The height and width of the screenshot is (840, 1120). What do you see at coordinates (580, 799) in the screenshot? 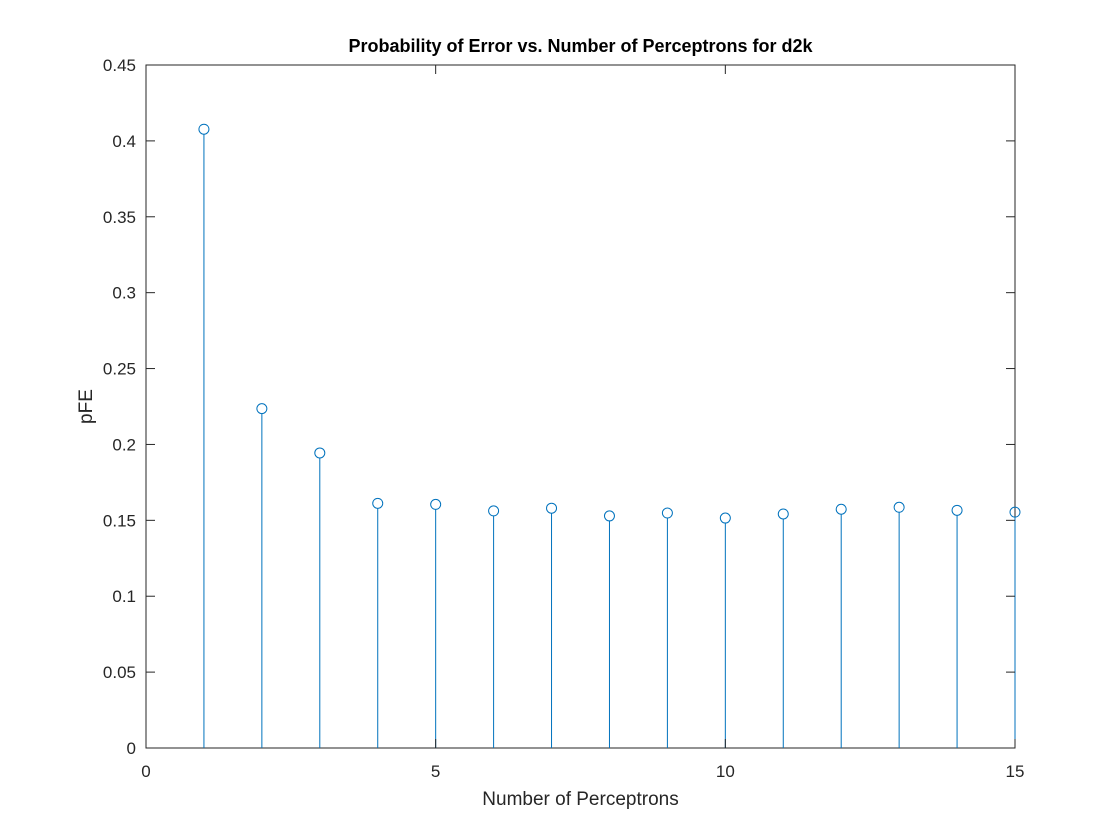
I see `x-axis-label: Number of Perceptrons` at bounding box center [580, 799].